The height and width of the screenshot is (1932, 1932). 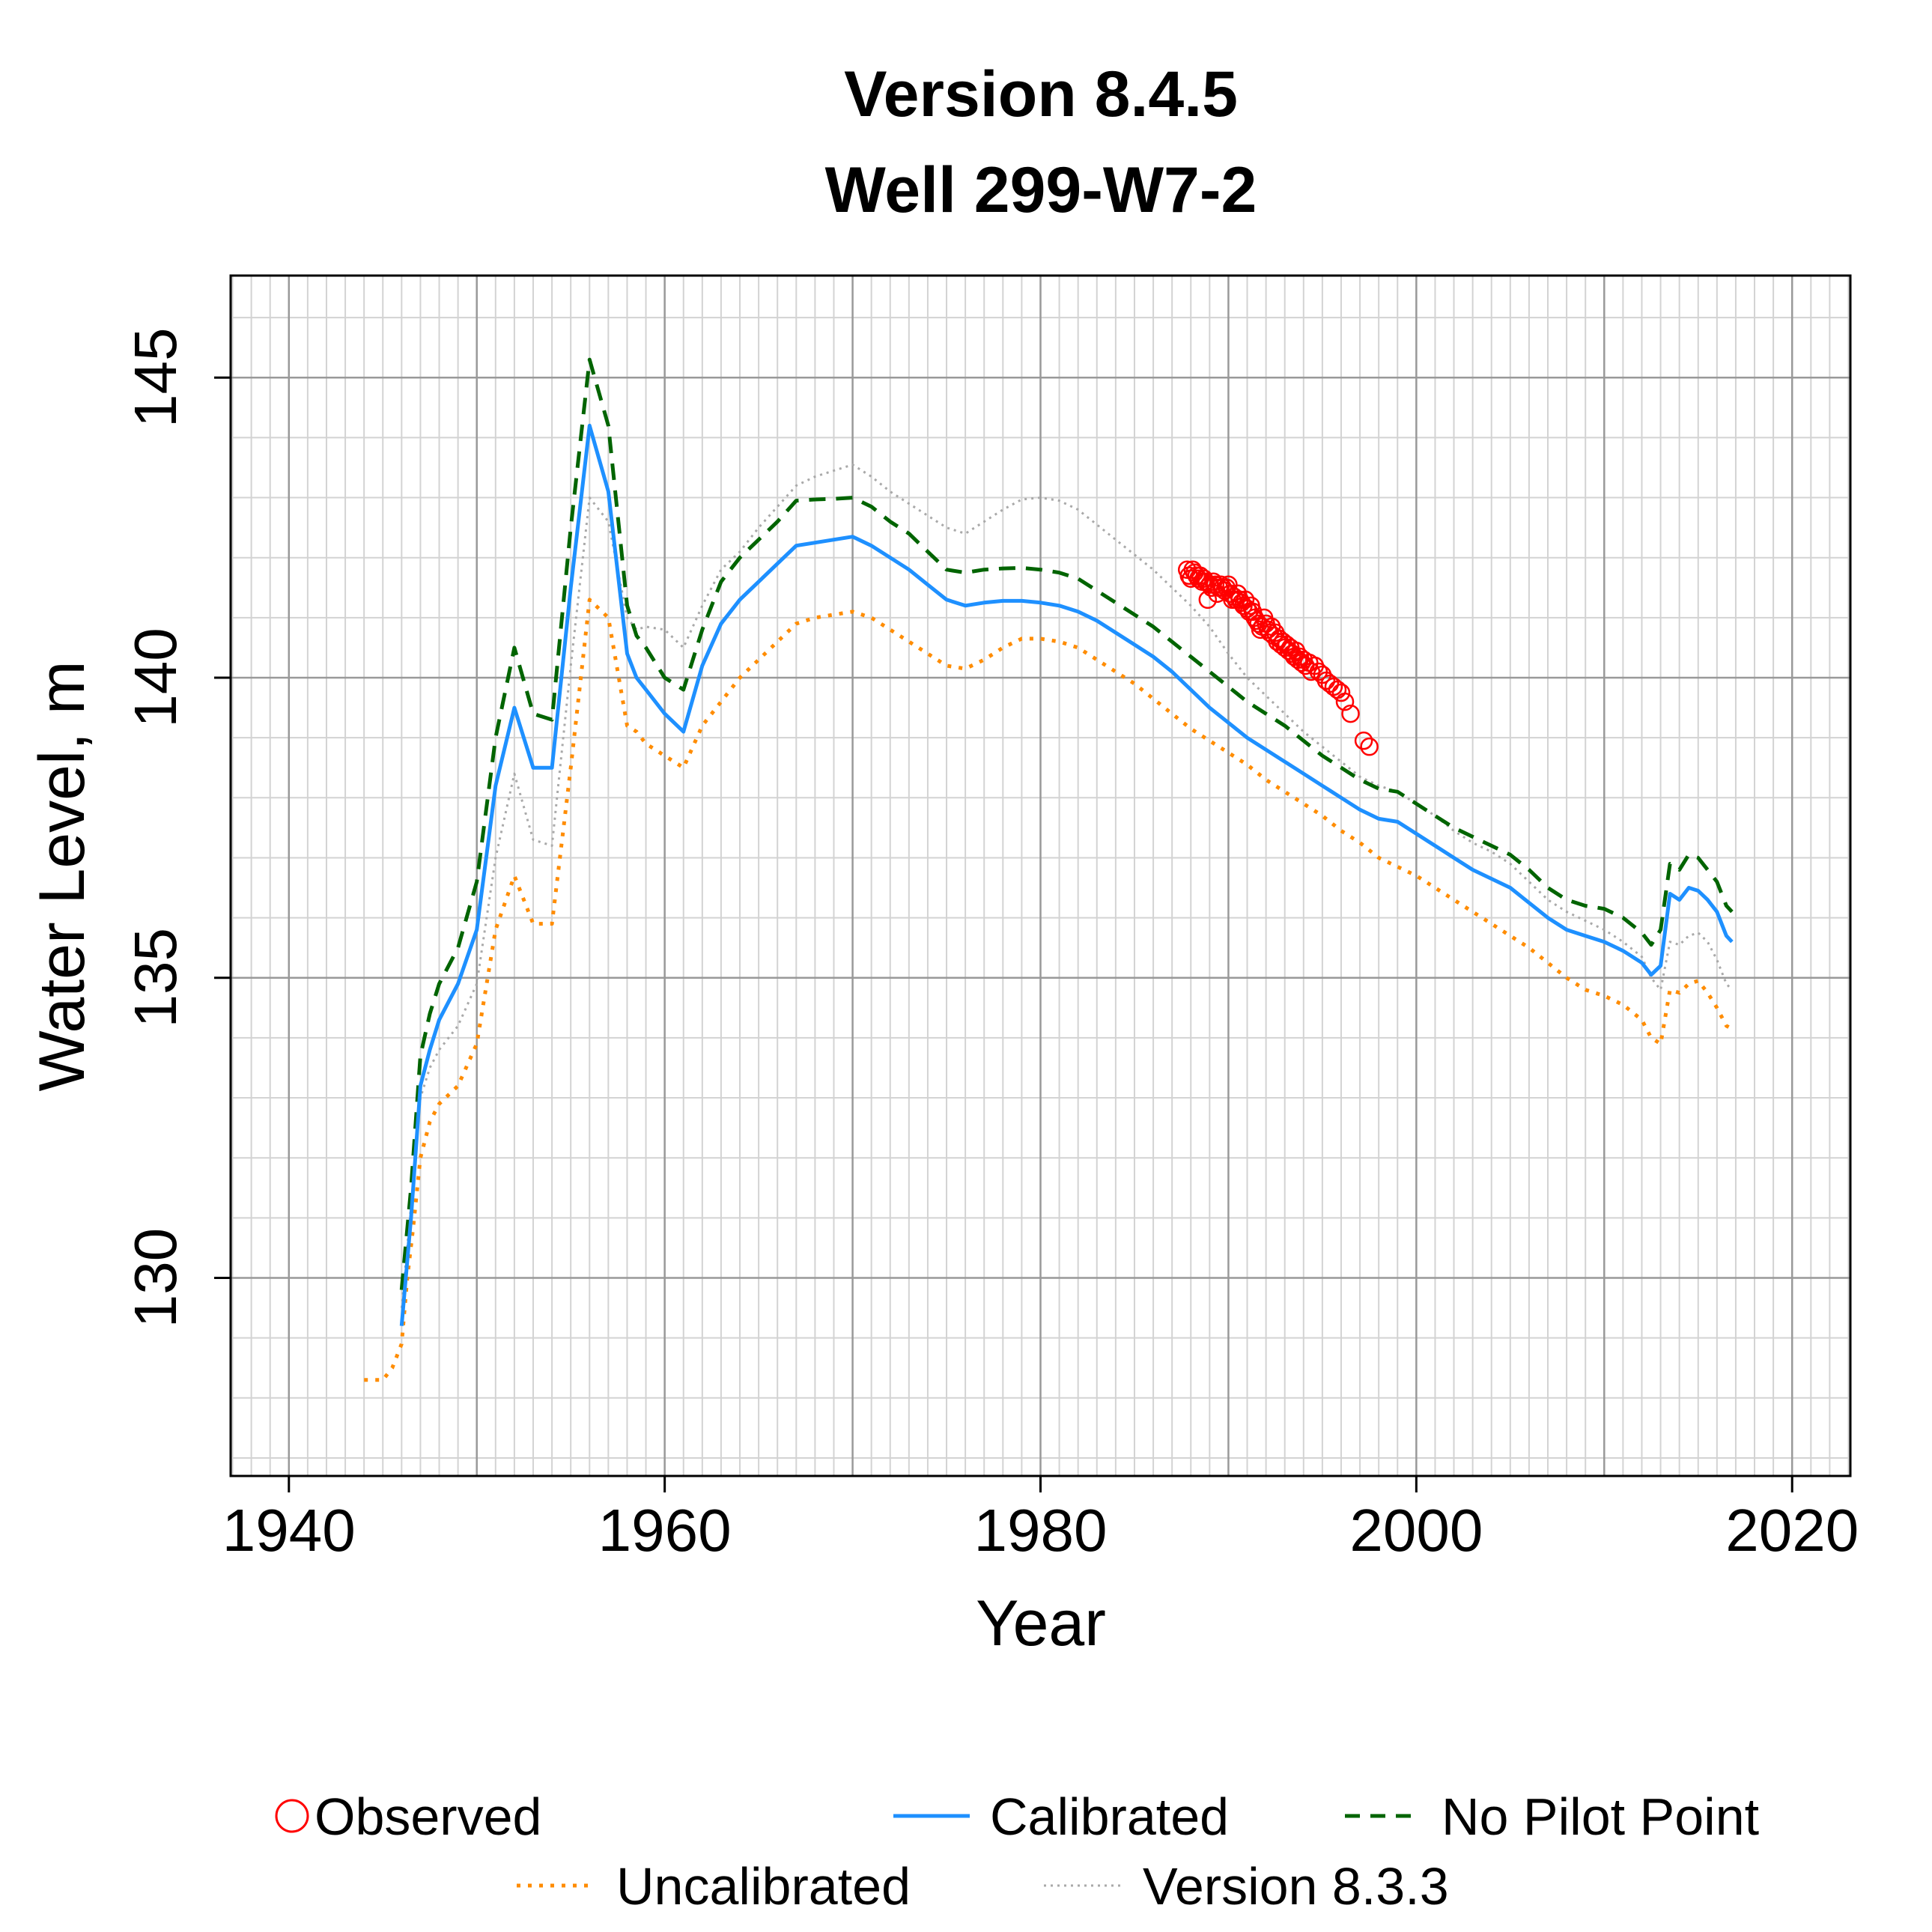 I want to click on y-tick-label: 135, so click(x=155, y=977).